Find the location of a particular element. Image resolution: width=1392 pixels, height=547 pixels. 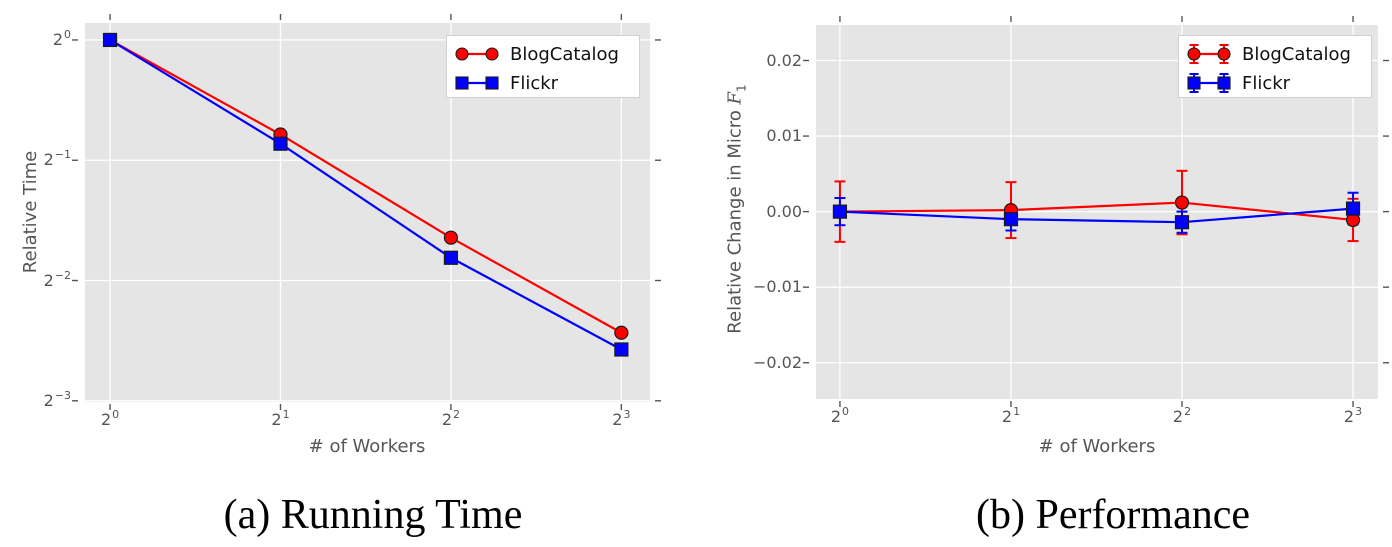

caption-performance: (b) Performance is located at coordinates (1113, 515).